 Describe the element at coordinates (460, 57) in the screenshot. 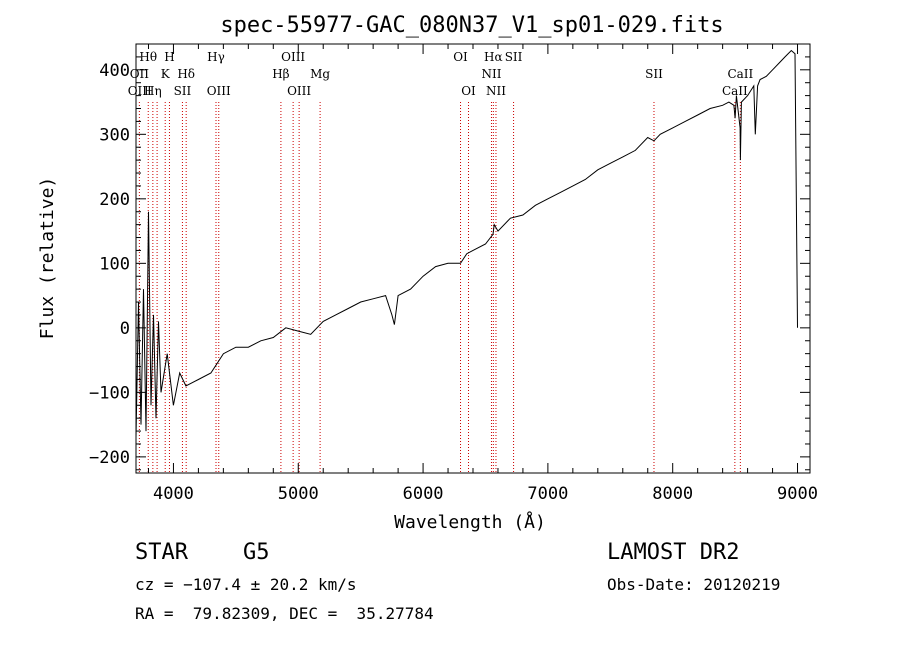

I see `line-label-14: OI` at that location.